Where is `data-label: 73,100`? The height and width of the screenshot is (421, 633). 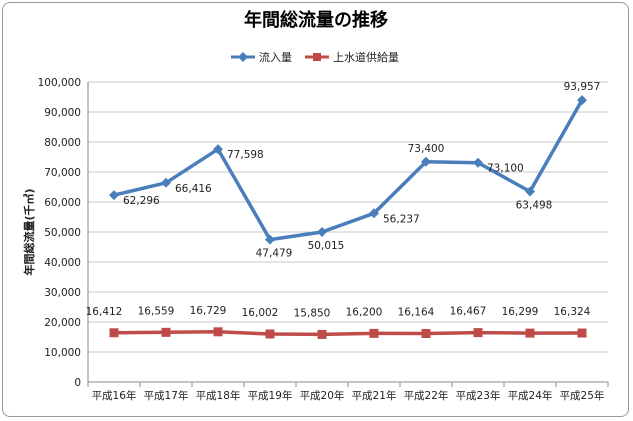 data-label: 73,100 is located at coordinates (505, 169).